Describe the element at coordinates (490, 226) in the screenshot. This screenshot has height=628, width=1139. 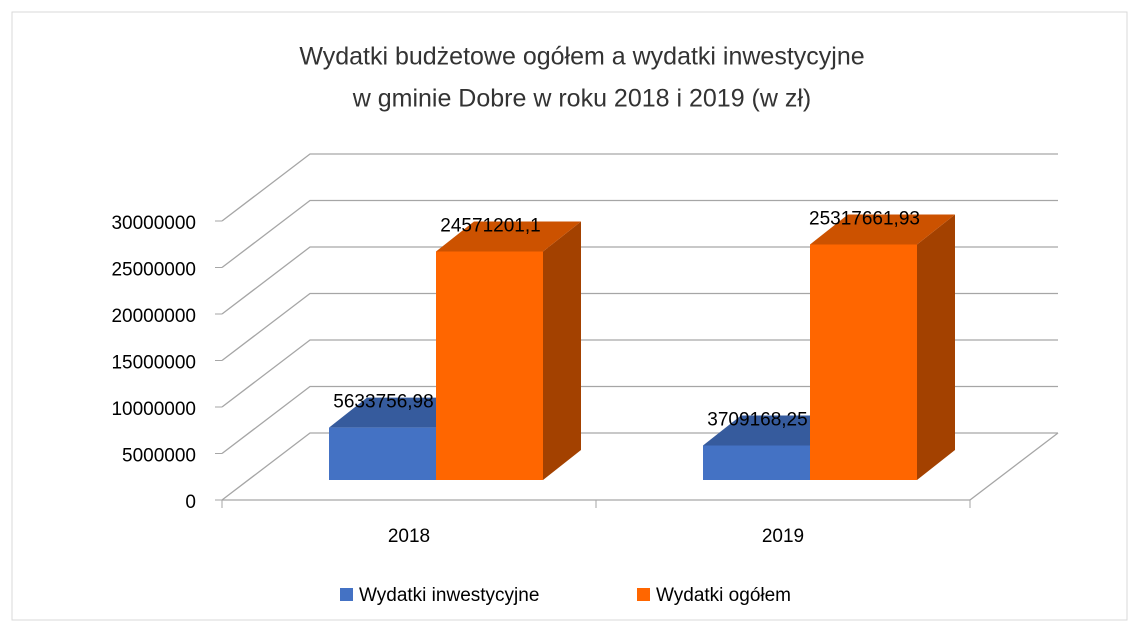
I see `data-label: 24571201,1` at that location.